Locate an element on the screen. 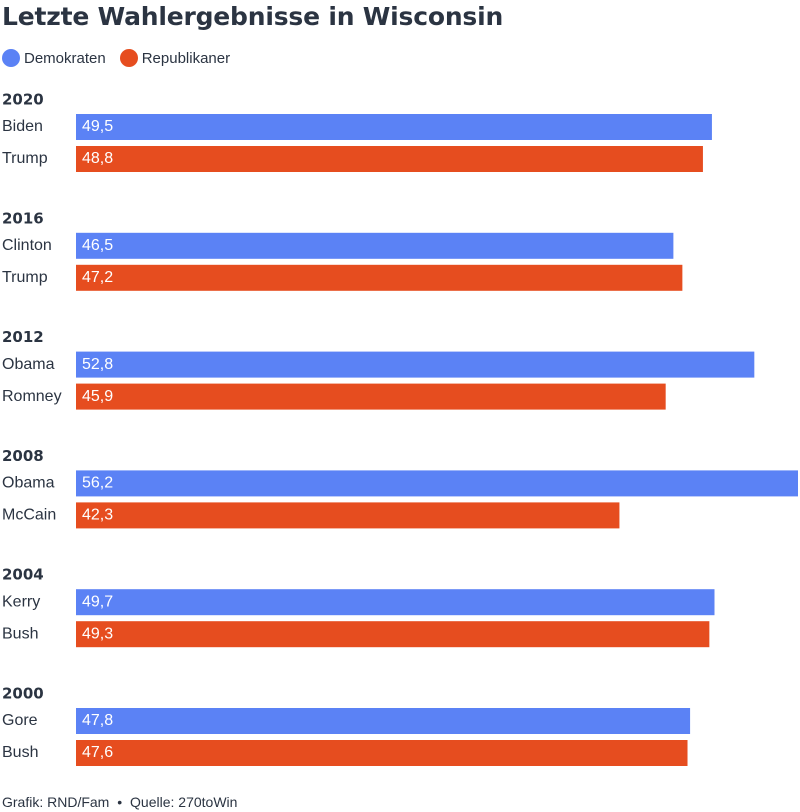  value-label-trump-2020: 48,8 is located at coordinates (97, 158).